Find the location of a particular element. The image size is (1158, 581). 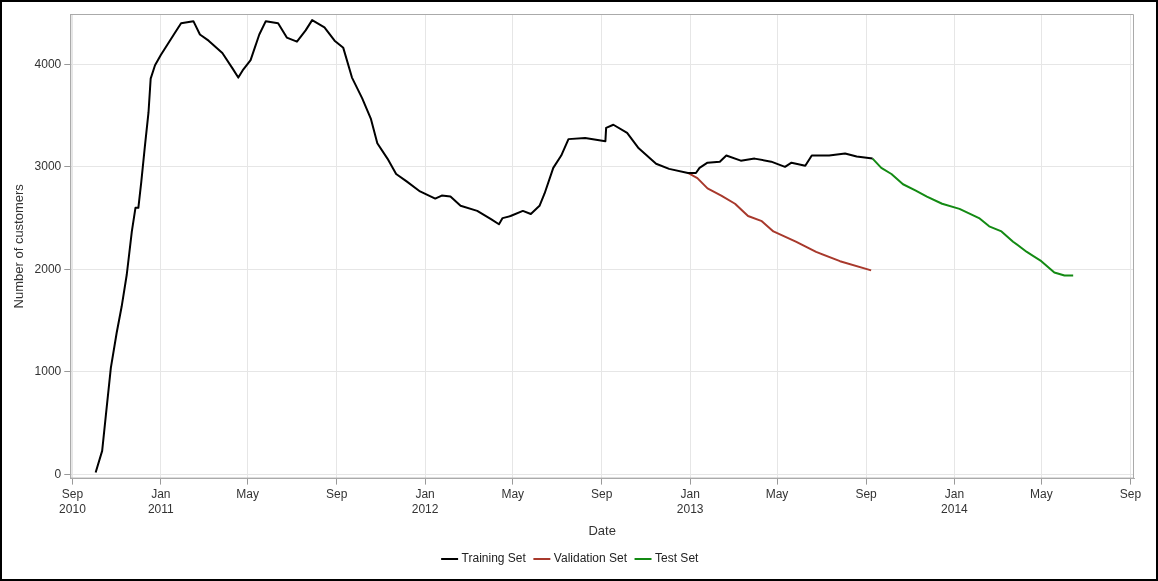

y-tick-label: 3000 is located at coordinates (48, 166).